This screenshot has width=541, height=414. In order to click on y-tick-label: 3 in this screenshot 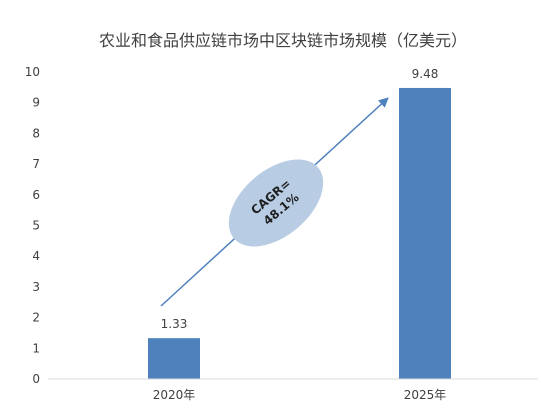, I will do `click(36, 287)`.